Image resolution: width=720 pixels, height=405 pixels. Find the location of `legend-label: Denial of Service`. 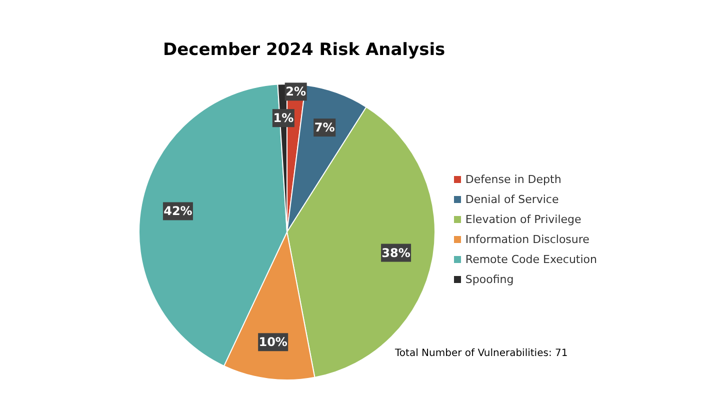

legend-label: Denial of Service is located at coordinates (512, 199).